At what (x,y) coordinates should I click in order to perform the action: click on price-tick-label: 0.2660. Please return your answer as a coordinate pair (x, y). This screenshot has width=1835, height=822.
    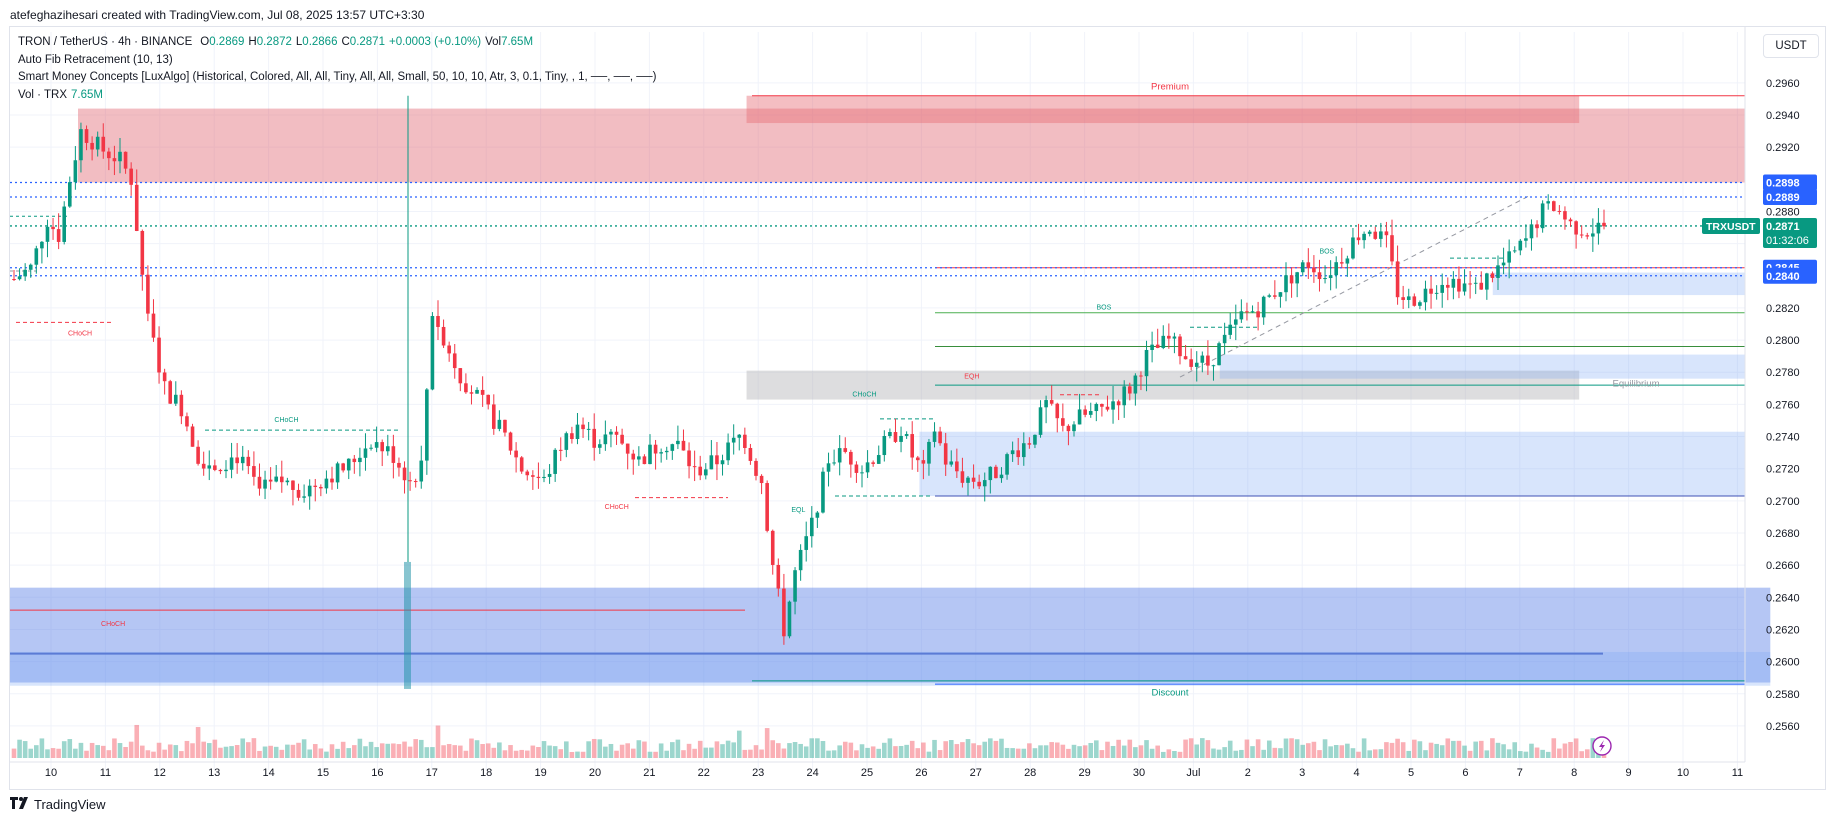
    Looking at the image, I should click on (1783, 566).